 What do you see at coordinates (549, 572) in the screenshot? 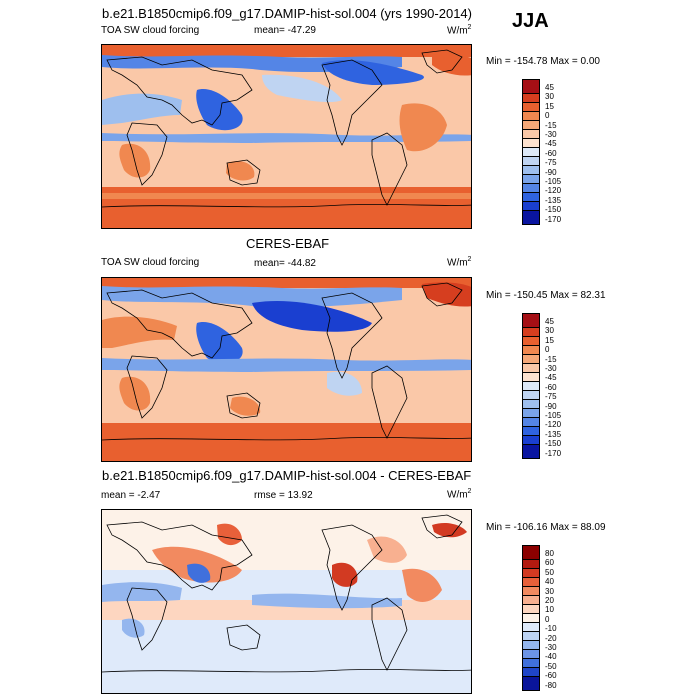
I see `colorbar-tick-label: 50` at bounding box center [549, 572].